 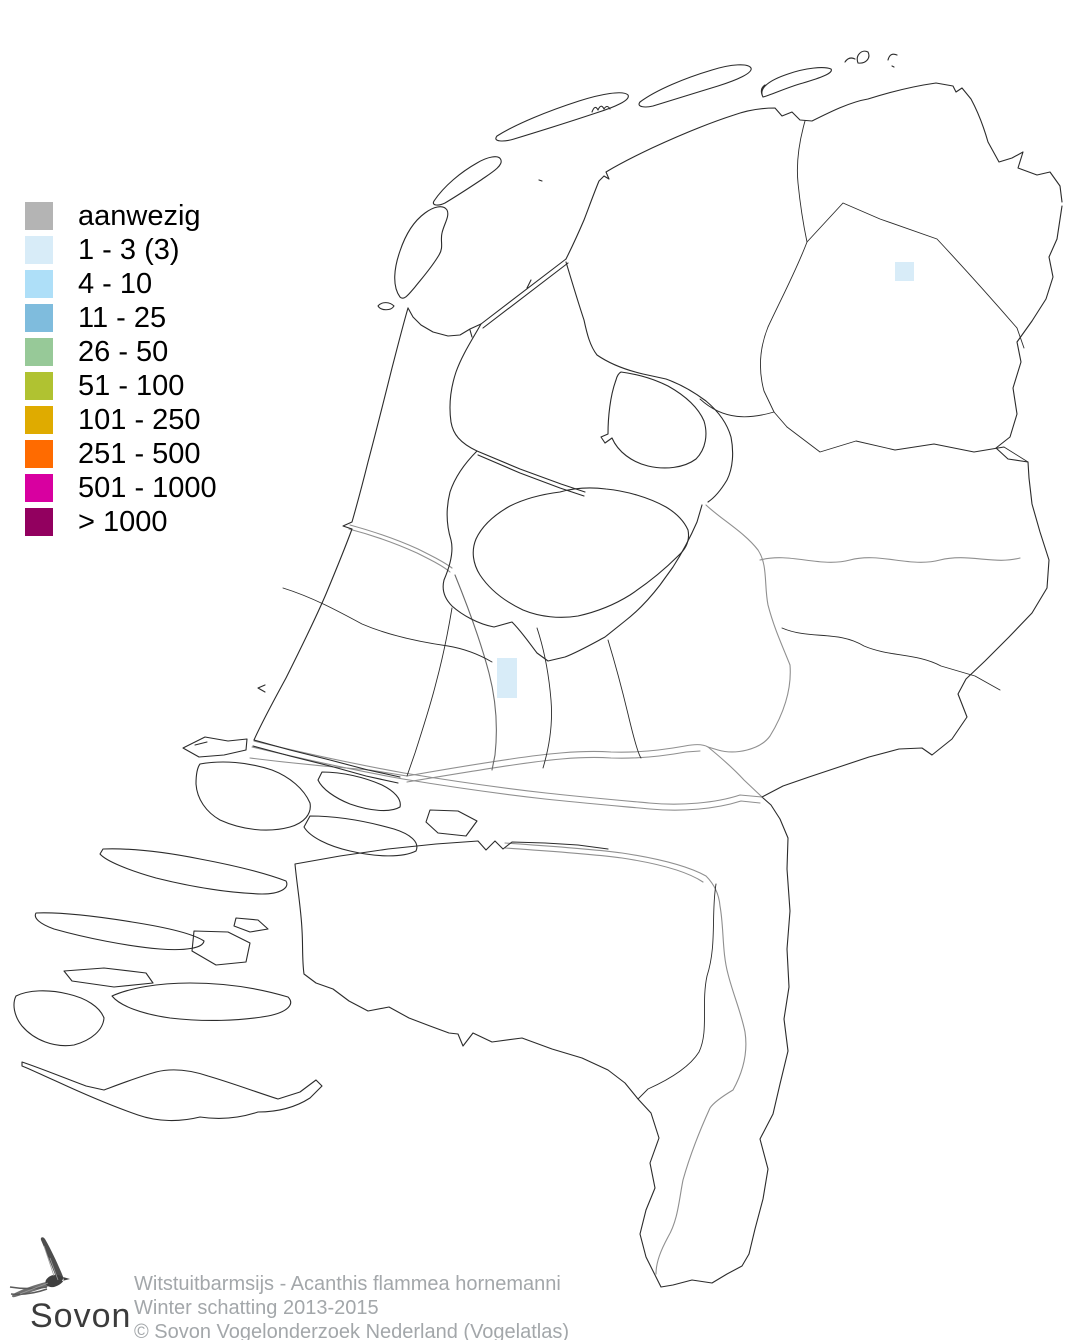 I want to click on legend-label: 251 - 500, so click(x=139, y=454).